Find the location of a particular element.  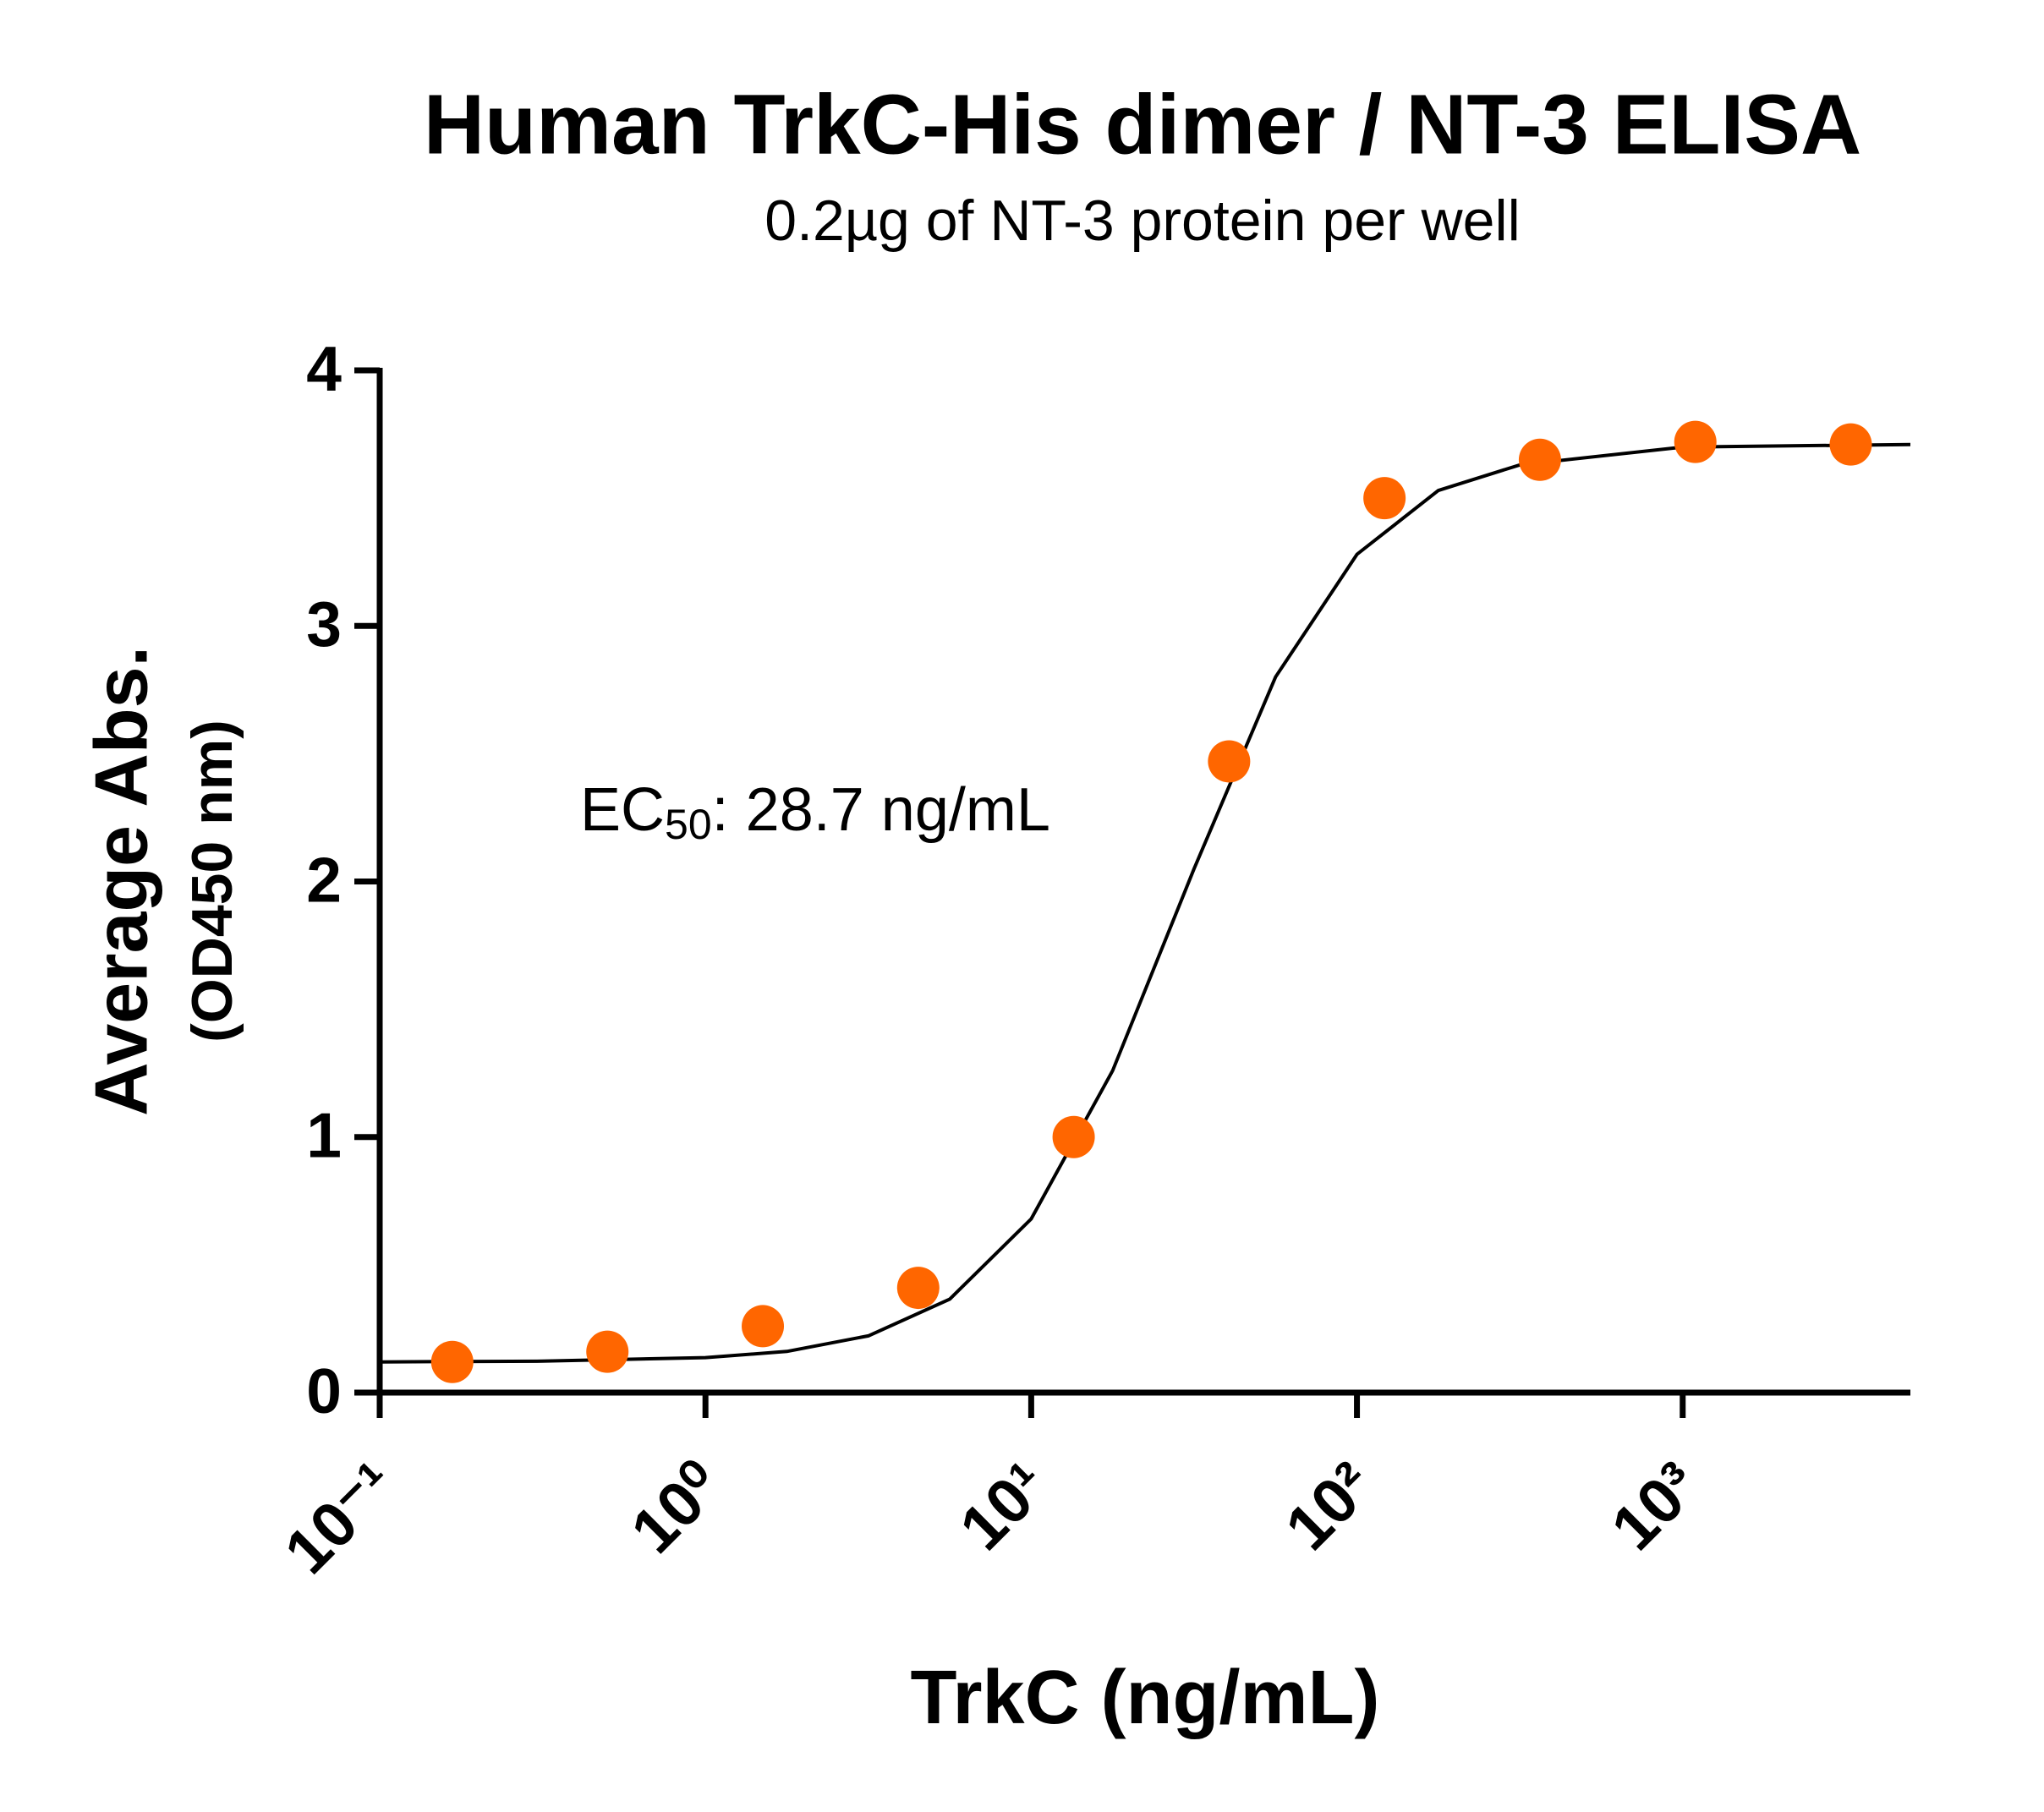

y-tick-label: 4 is located at coordinates (324, 368).